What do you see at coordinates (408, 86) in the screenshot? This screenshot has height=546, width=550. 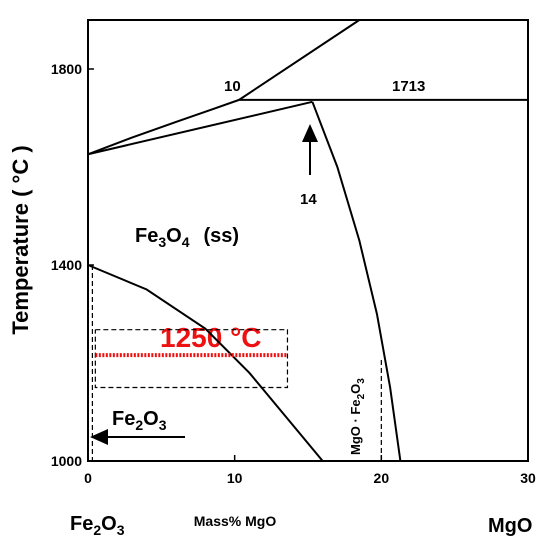 I see `annotation: 1713` at bounding box center [408, 86].